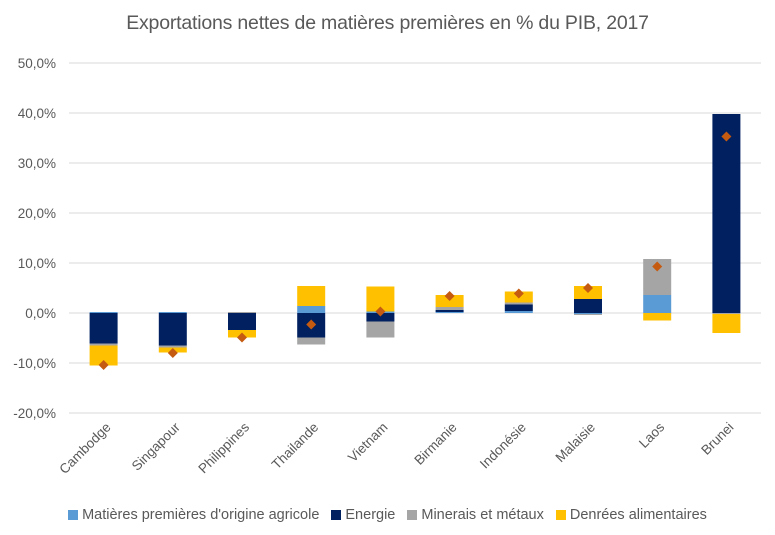 This screenshot has width=775, height=535. What do you see at coordinates (37, 163) in the screenshot?
I see `y-tick-label: 30,0%` at bounding box center [37, 163].